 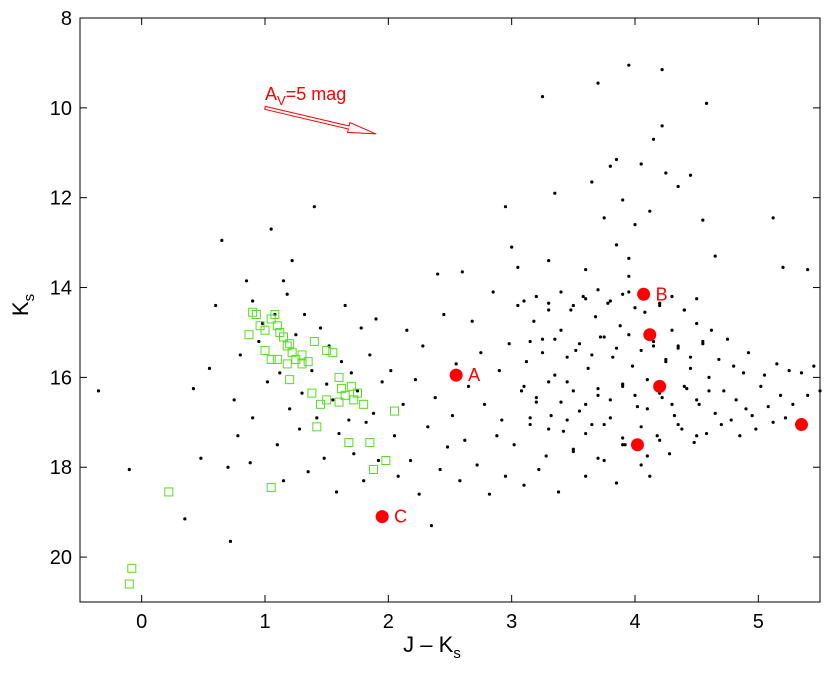 What do you see at coordinates (474, 375) in the screenshot?
I see `red-marker-label: A` at bounding box center [474, 375].